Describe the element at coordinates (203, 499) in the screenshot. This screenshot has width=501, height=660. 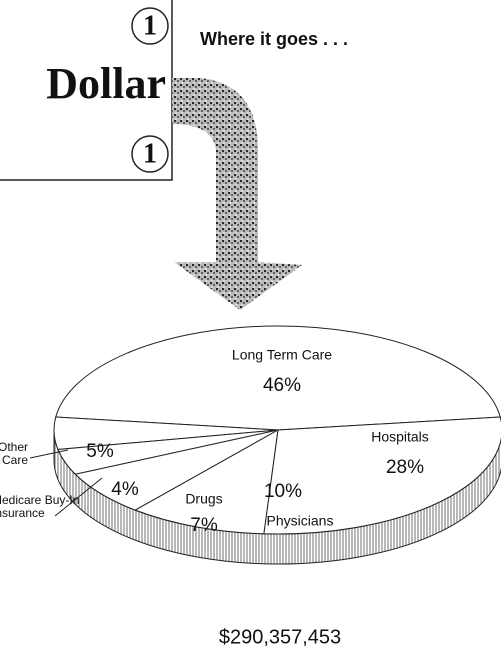
I see `slice-label: Drugs` at that location.